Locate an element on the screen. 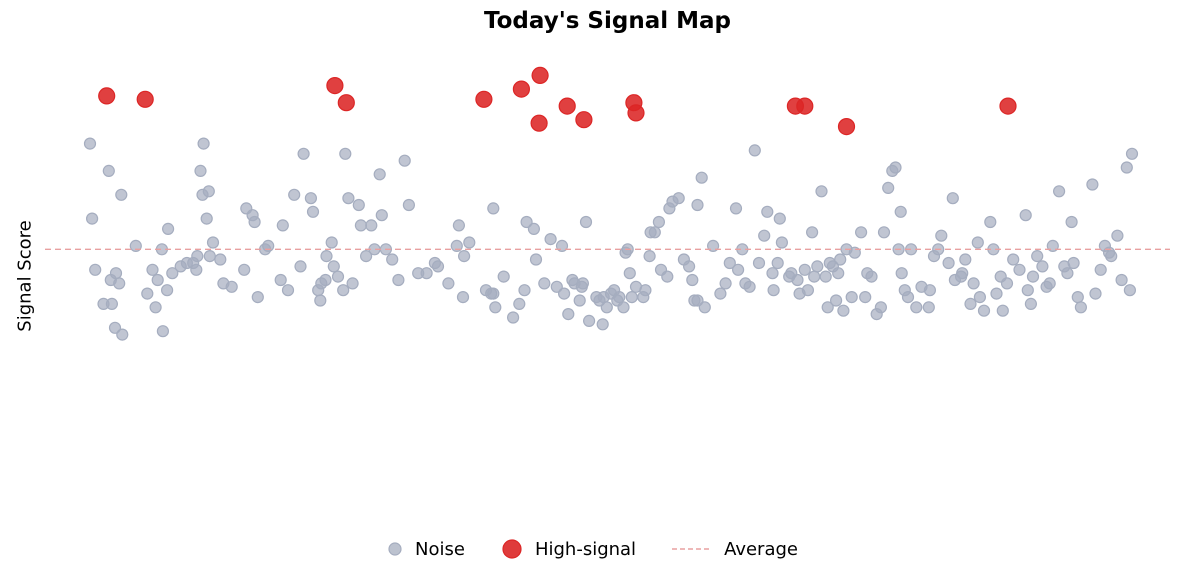 This screenshot has width=1185, height=584. legend-item-noise: Noise is located at coordinates (426, 549).